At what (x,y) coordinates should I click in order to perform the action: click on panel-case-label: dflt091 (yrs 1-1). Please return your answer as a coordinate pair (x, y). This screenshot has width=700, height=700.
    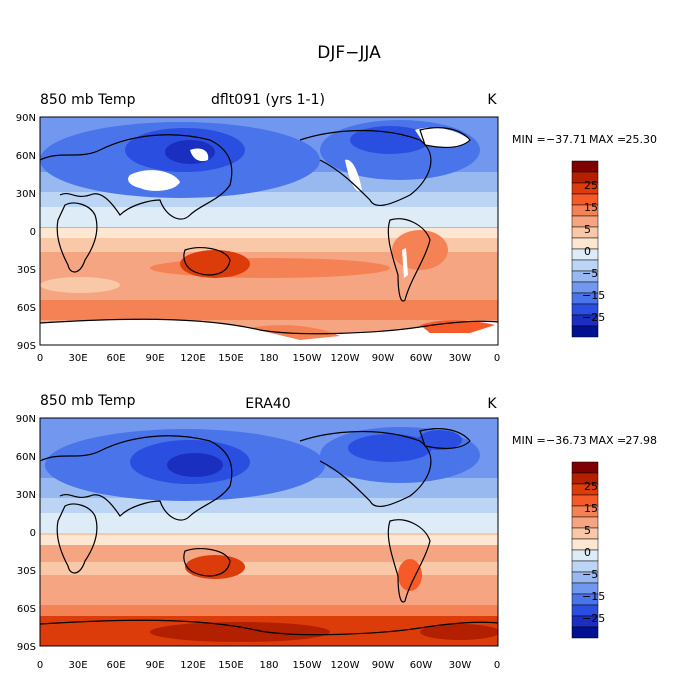
    Looking at the image, I should click on (268, 100).